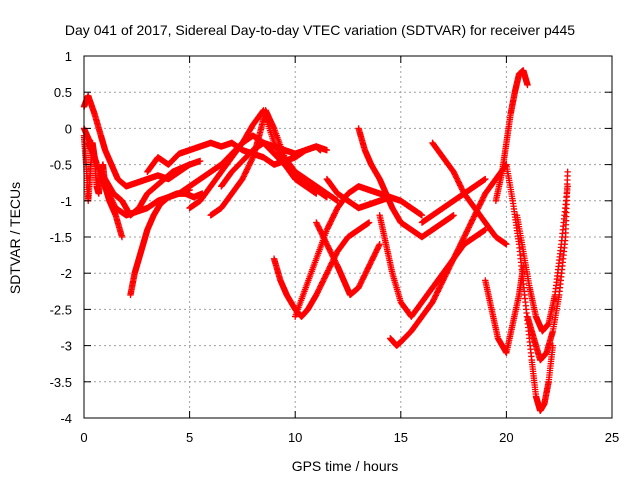 The image size is (640, 480). Describe the element at coordinates (68, 56) in the screenshot. I see `y-tick-label: 1` at that location.